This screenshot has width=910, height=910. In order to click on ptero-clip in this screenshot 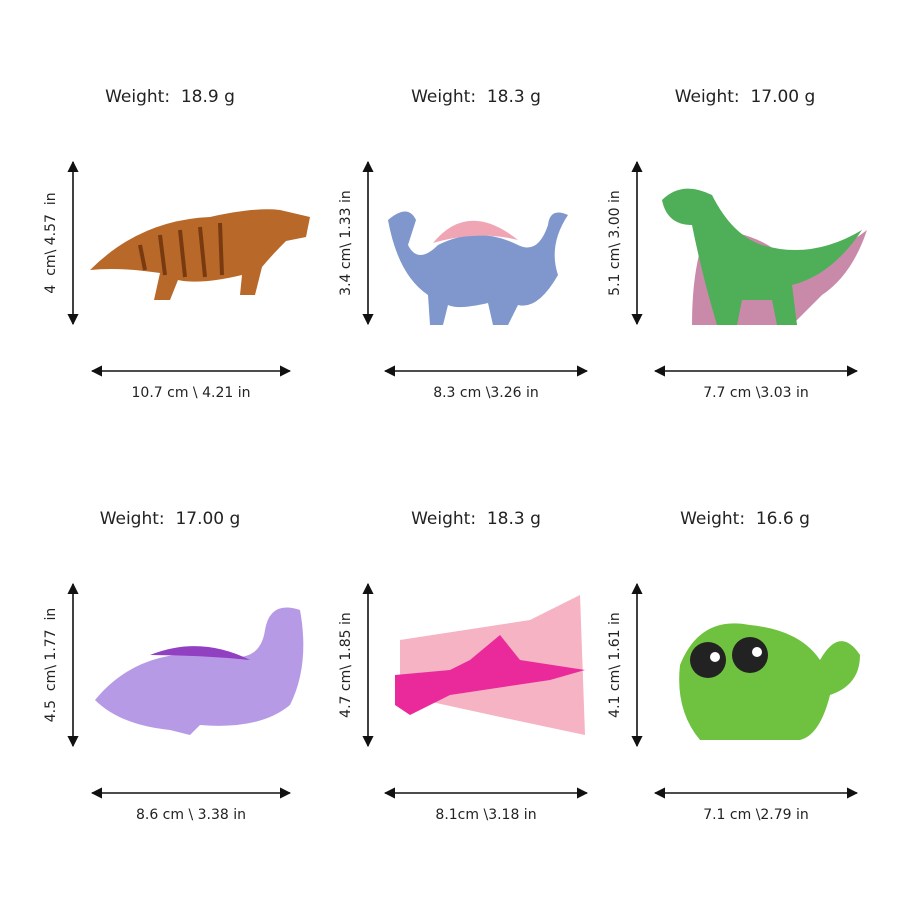, I will do `click(490, 665)`.